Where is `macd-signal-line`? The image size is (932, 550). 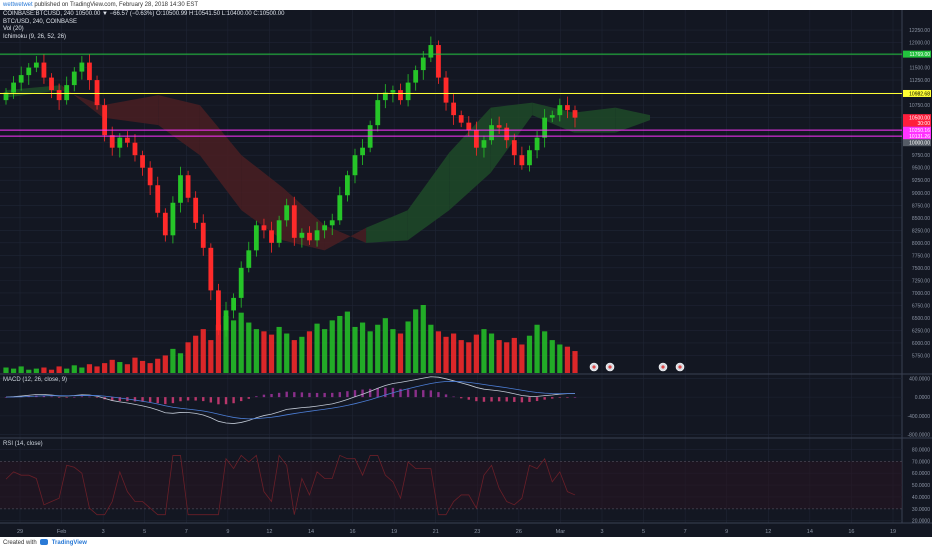 macd-signal-line is located at coordinates (290, 400).